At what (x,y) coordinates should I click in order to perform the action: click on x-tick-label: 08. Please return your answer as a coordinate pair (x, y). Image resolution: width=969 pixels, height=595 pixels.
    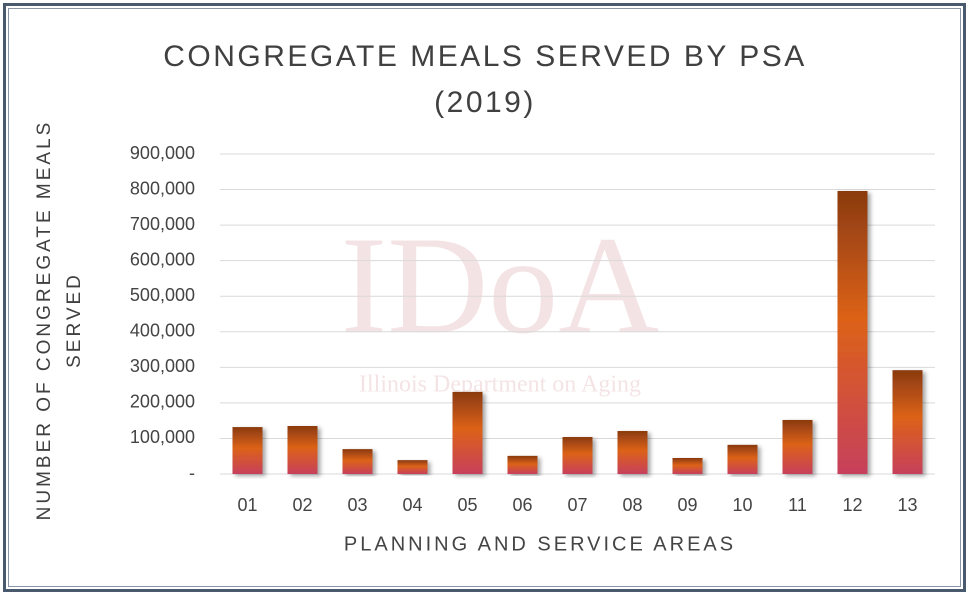
    Looking at the image, I should click on (632, 505).